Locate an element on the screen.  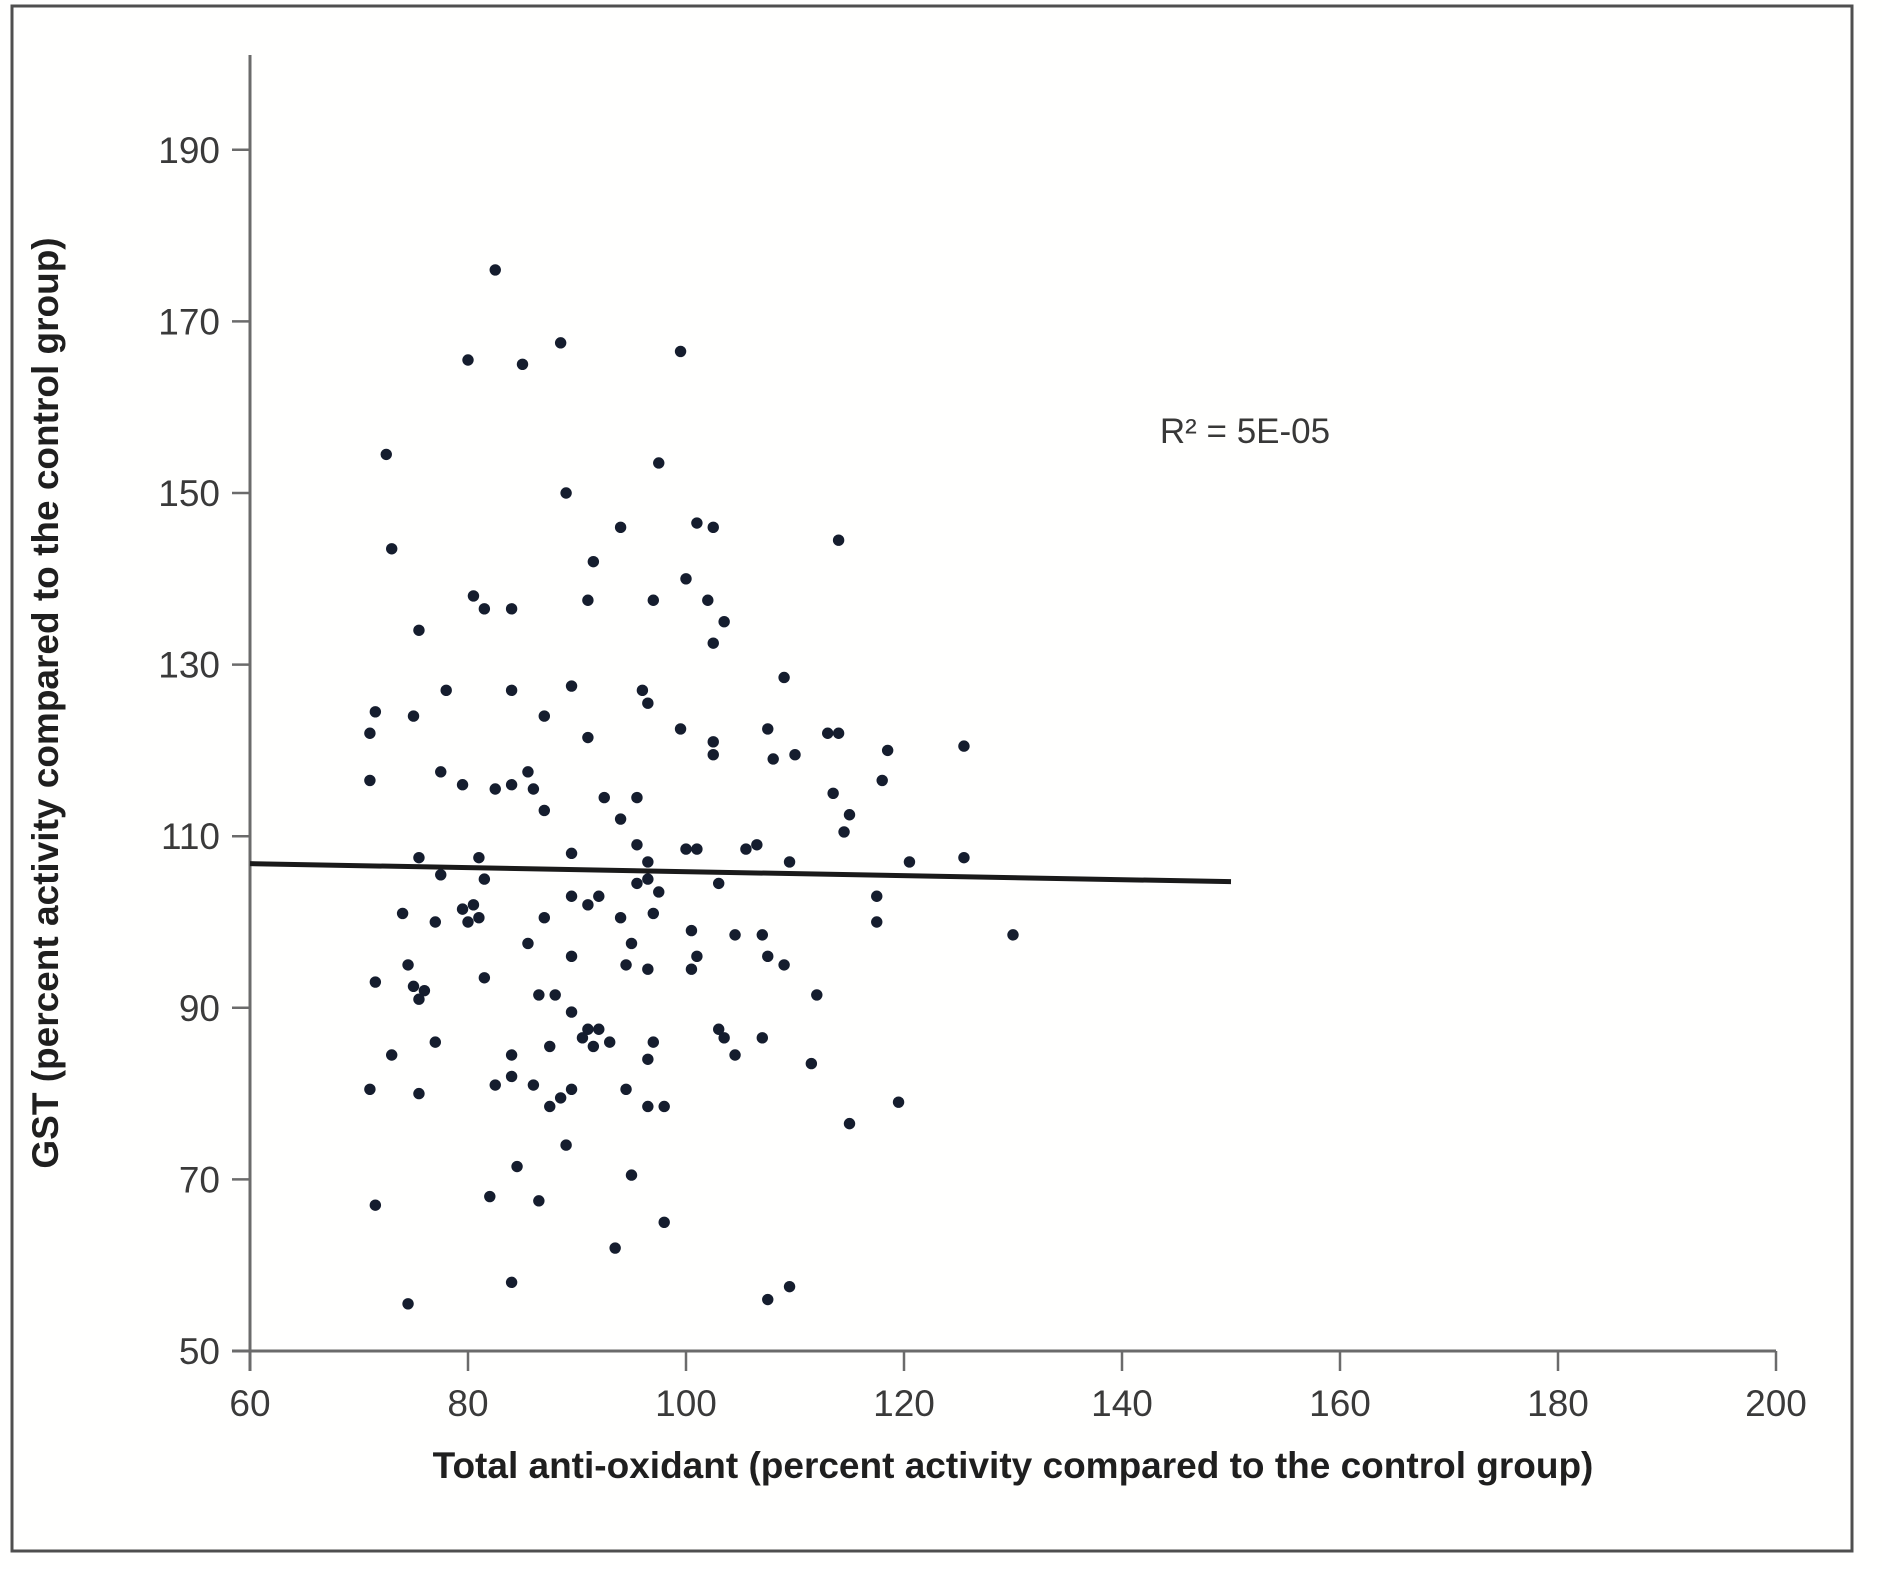
trend-line is located at coordinates (740, 873).